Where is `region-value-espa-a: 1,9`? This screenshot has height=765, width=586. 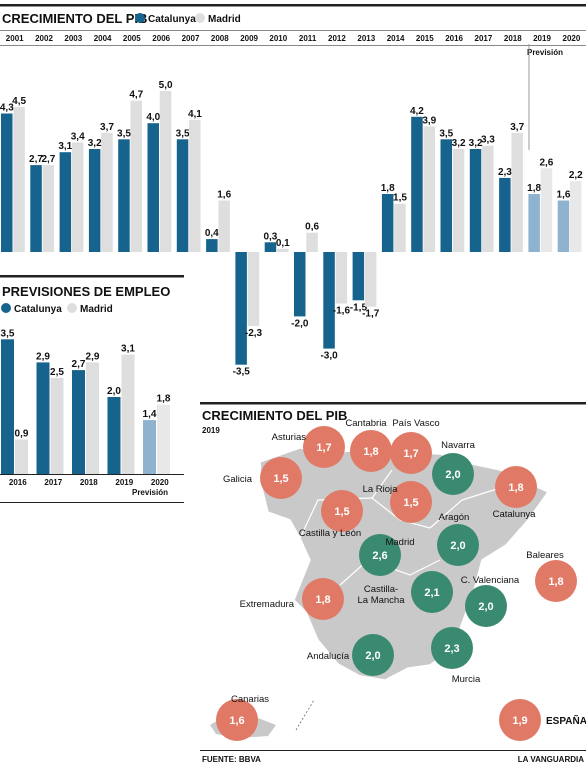
region-value-espa-a: 1,9 is located at coordinates (519, 721).